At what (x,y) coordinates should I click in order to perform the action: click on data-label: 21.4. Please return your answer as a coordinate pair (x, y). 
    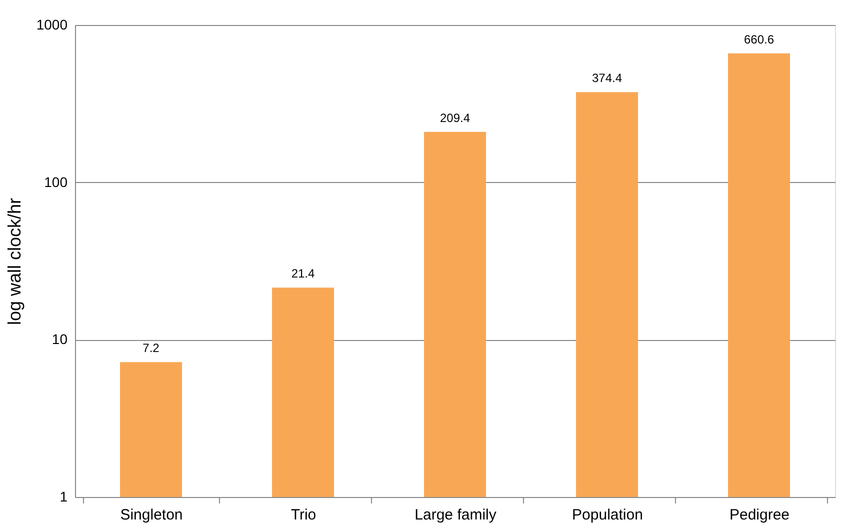
    Looking at the image, I should click on (303, 273).